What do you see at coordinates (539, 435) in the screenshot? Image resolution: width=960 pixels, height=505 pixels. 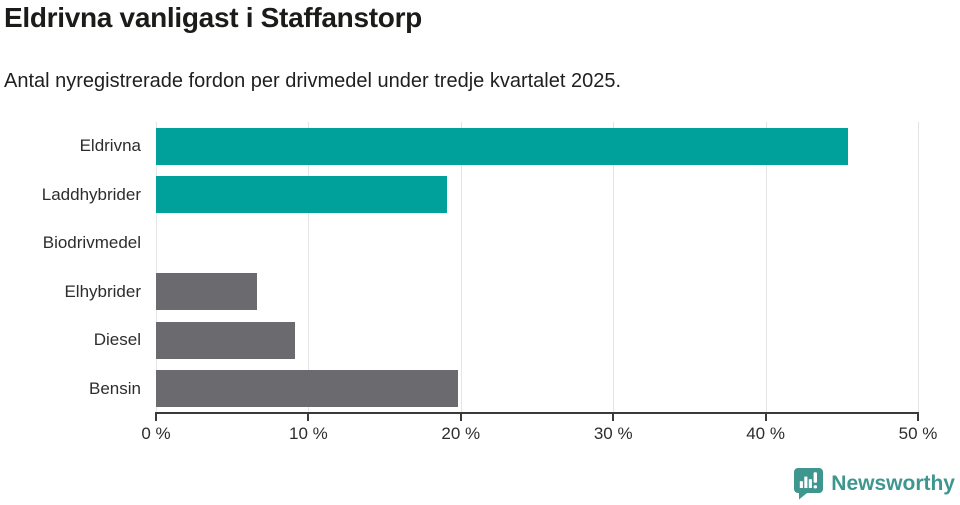 I see `x-axis-tick-labels: 0 % 10 % 20 % 30 % 40 % 50 %` at bounding box center [539, 435].